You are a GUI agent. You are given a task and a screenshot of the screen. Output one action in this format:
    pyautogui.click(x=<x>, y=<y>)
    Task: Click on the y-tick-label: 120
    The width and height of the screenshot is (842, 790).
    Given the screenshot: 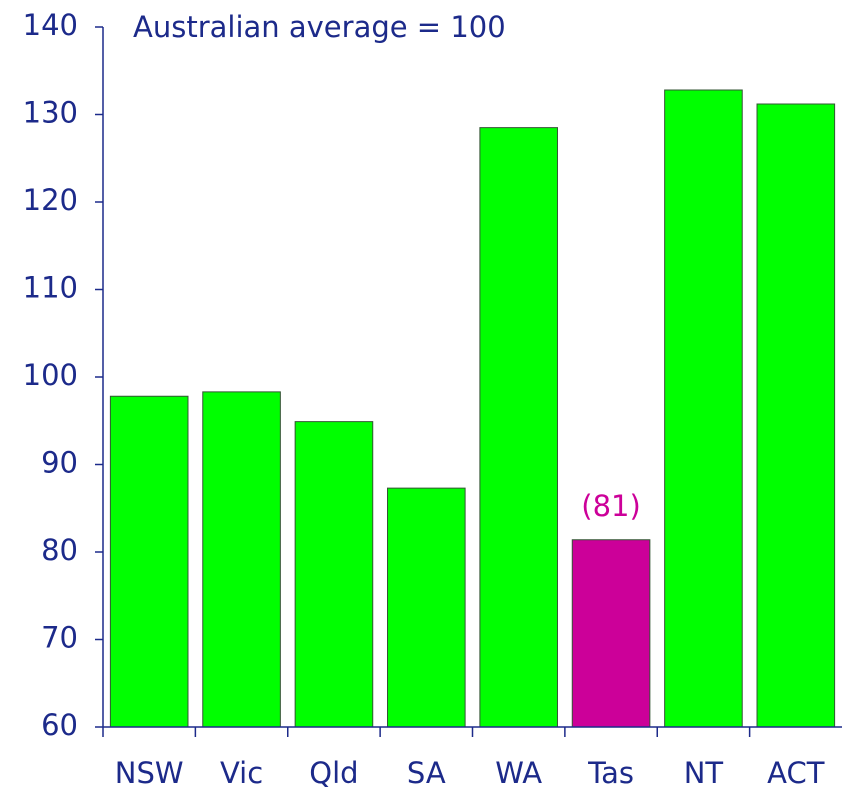 What is the action you would take?
    pyautogui.click(x=50, y=200)
    